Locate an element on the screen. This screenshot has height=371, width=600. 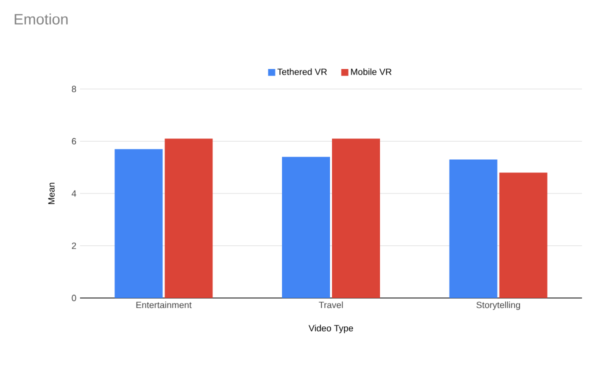
y-axis-title: Mean is located at coordinates (51, 193).